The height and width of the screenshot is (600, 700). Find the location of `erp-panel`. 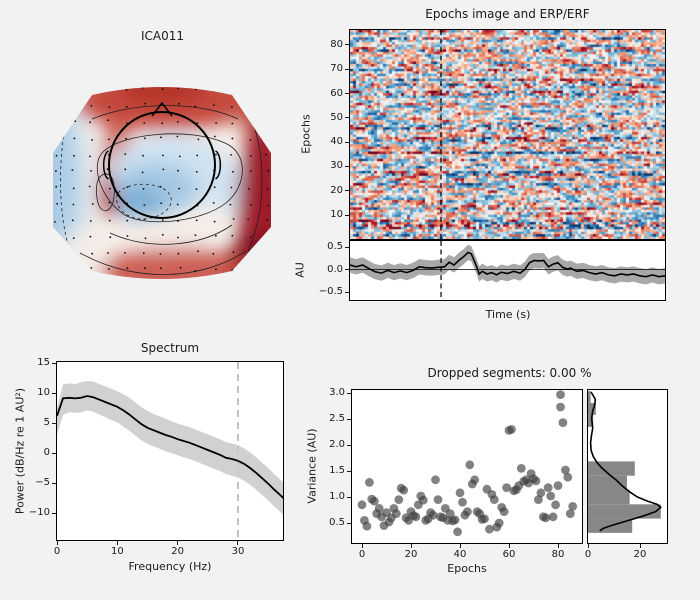

erp-panel is located at coordinates (507, 270).